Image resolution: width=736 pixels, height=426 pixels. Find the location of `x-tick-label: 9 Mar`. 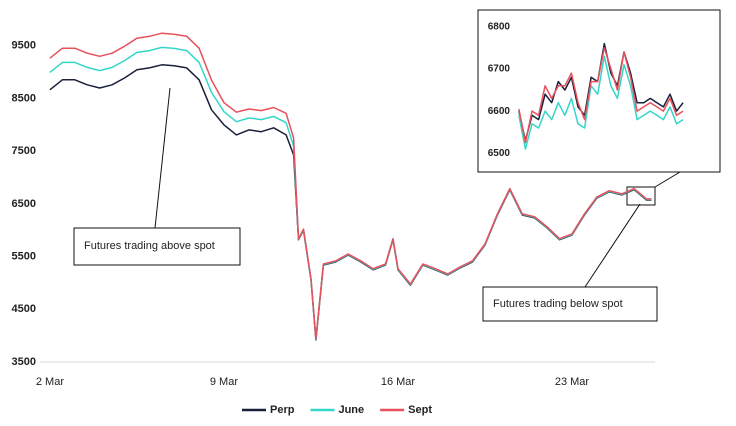

x-tick-label: 9 Mar is located at coordinates (224, 382).